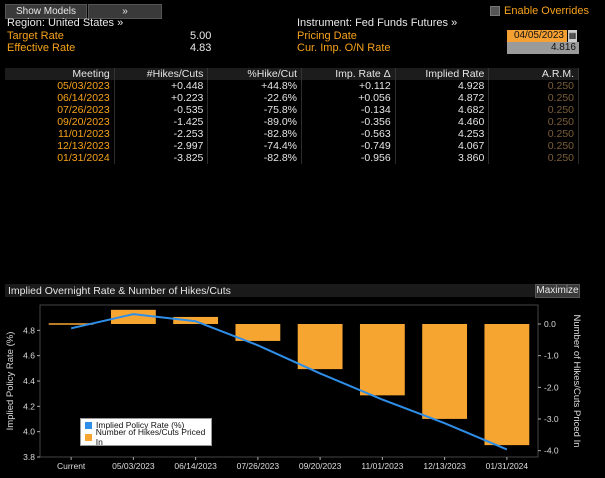 This screenshot has width=605, height=478. What do you see at coordinates (576, 380) in the screenshot?
I see `y2-axis-label: Number of Hikes/Cuts Priced In` at bounding box center [576, 380].